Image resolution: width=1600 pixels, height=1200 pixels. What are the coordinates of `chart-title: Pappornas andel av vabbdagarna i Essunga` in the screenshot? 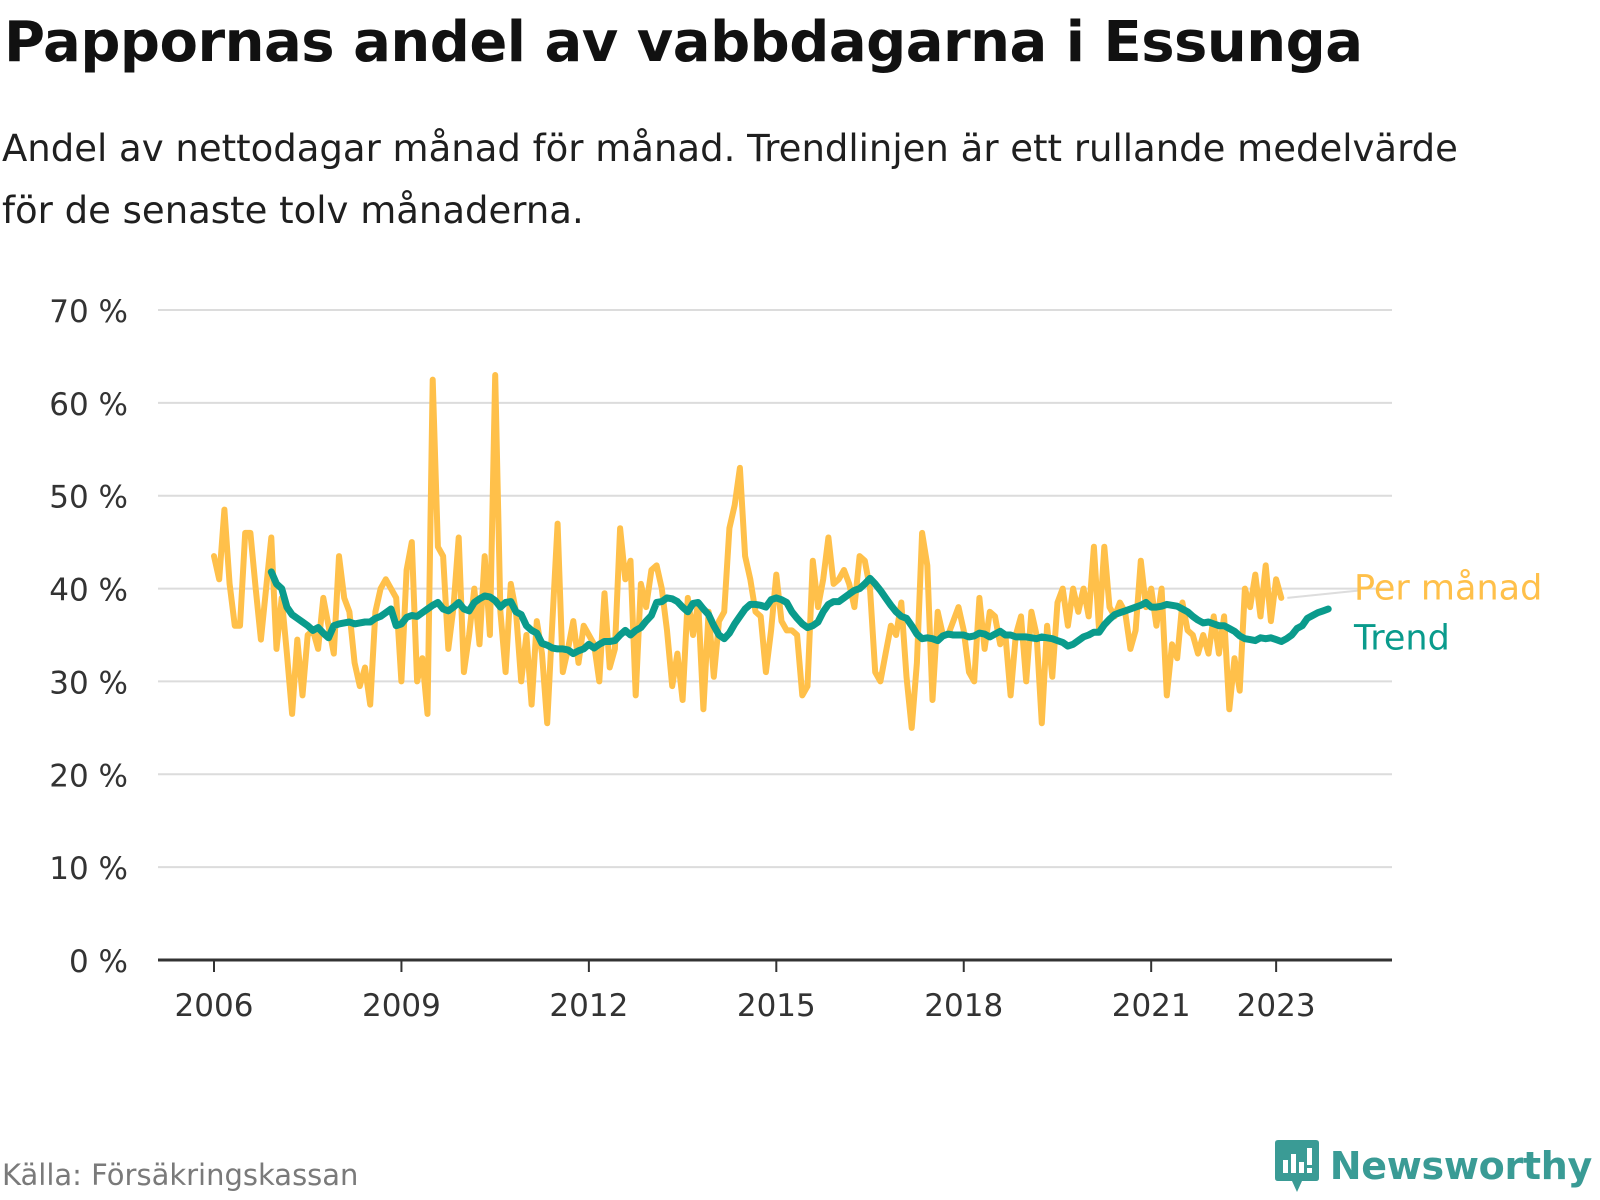 It's located at (683, 42).